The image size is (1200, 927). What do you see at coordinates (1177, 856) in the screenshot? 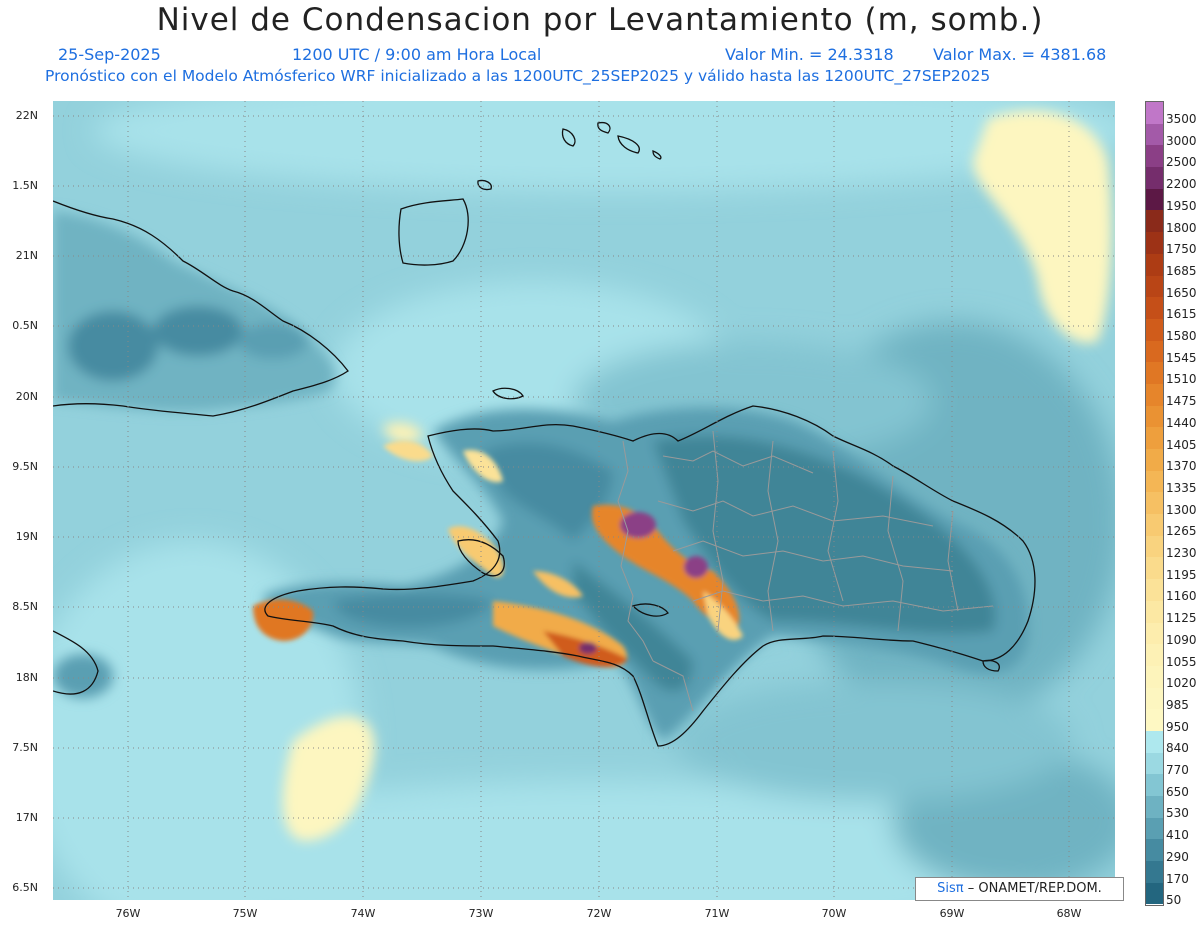
I see `color-scale-label: 290` at bounding box center [1177, 856].